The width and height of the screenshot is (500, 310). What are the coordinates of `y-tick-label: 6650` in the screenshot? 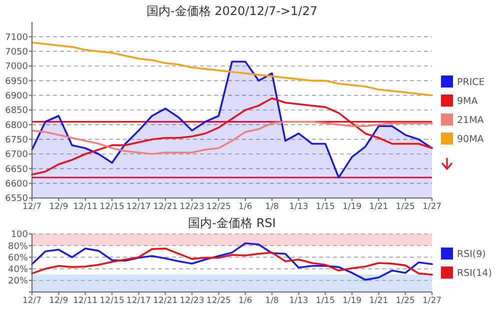 It's located at (16, 169).